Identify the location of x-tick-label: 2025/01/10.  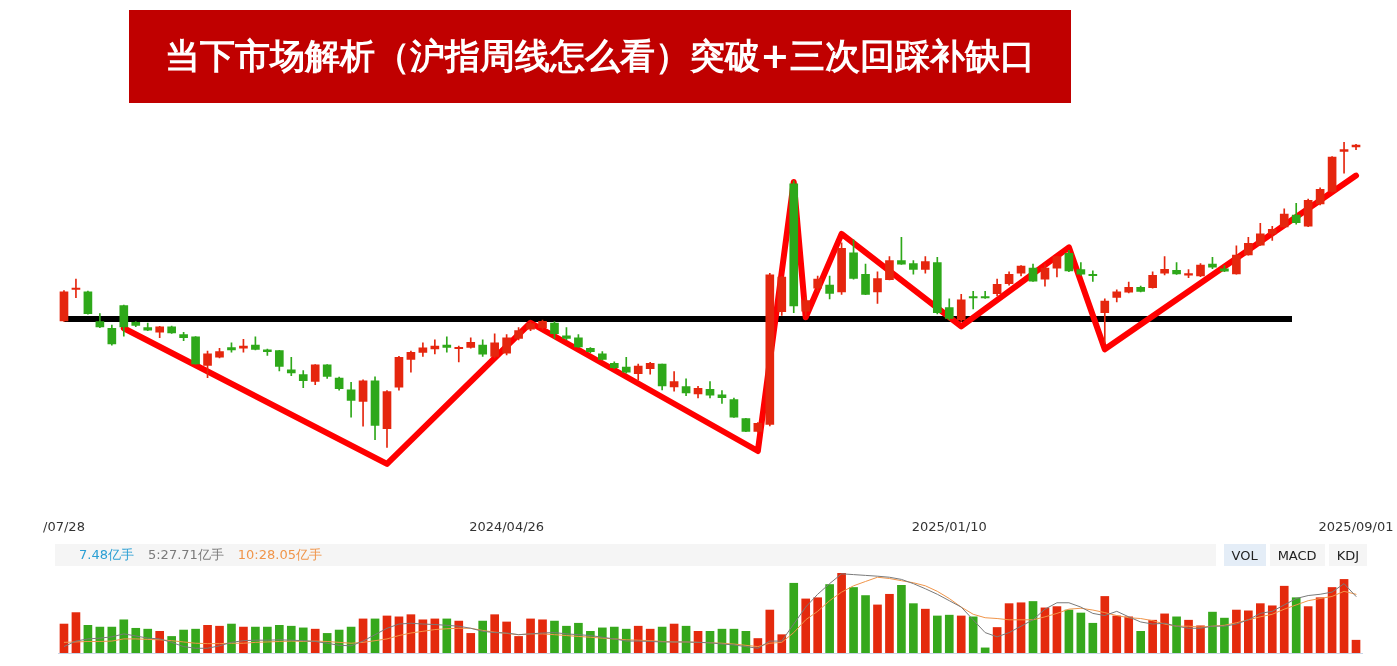
(949, 526).